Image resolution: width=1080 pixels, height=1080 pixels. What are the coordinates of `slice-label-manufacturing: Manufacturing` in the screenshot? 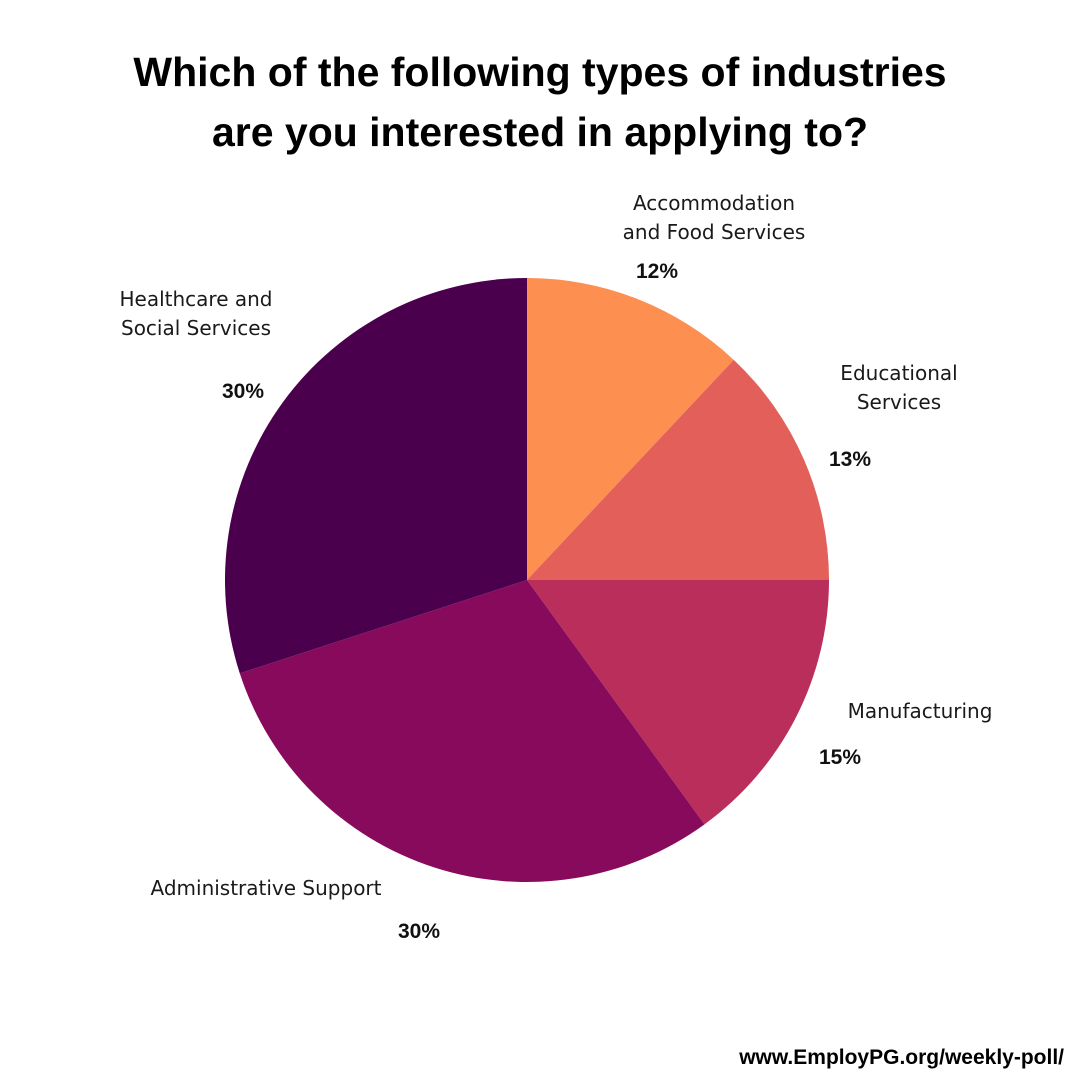 It's located at (920, 711).